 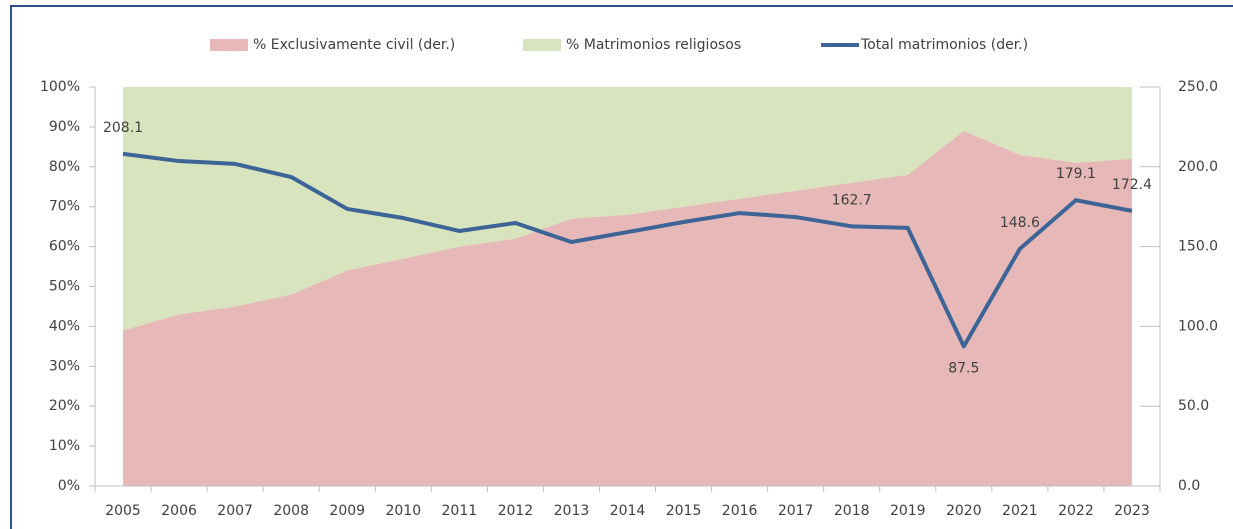 What do you see at coordinates (740, 511) in the screenshot?
I see `x-tick-label: 2016` at bounding box center [740, 511].